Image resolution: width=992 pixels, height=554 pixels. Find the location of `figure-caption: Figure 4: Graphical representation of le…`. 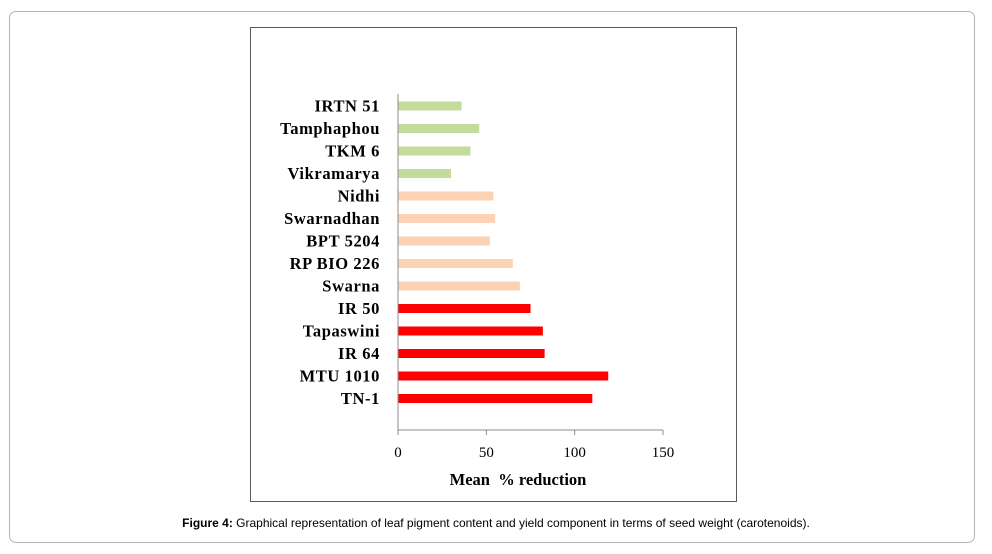

figure-caption: Figure 4: Graphical representation of le… is located at coordinates (496, 523).